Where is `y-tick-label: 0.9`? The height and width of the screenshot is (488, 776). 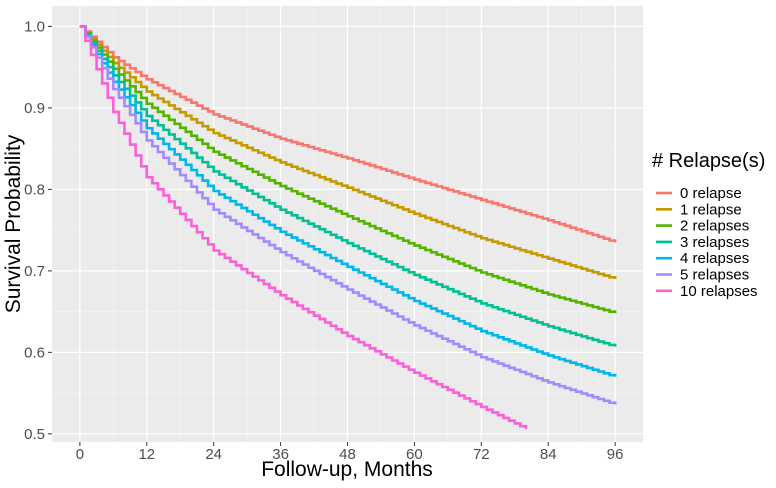 y-tick-label: 0.9 is located at coordinates (34, 108).